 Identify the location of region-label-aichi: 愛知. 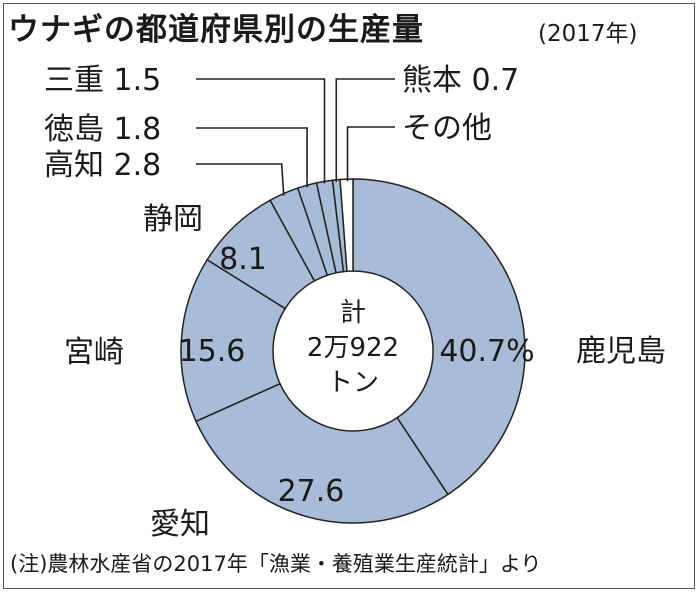
(180, 524).